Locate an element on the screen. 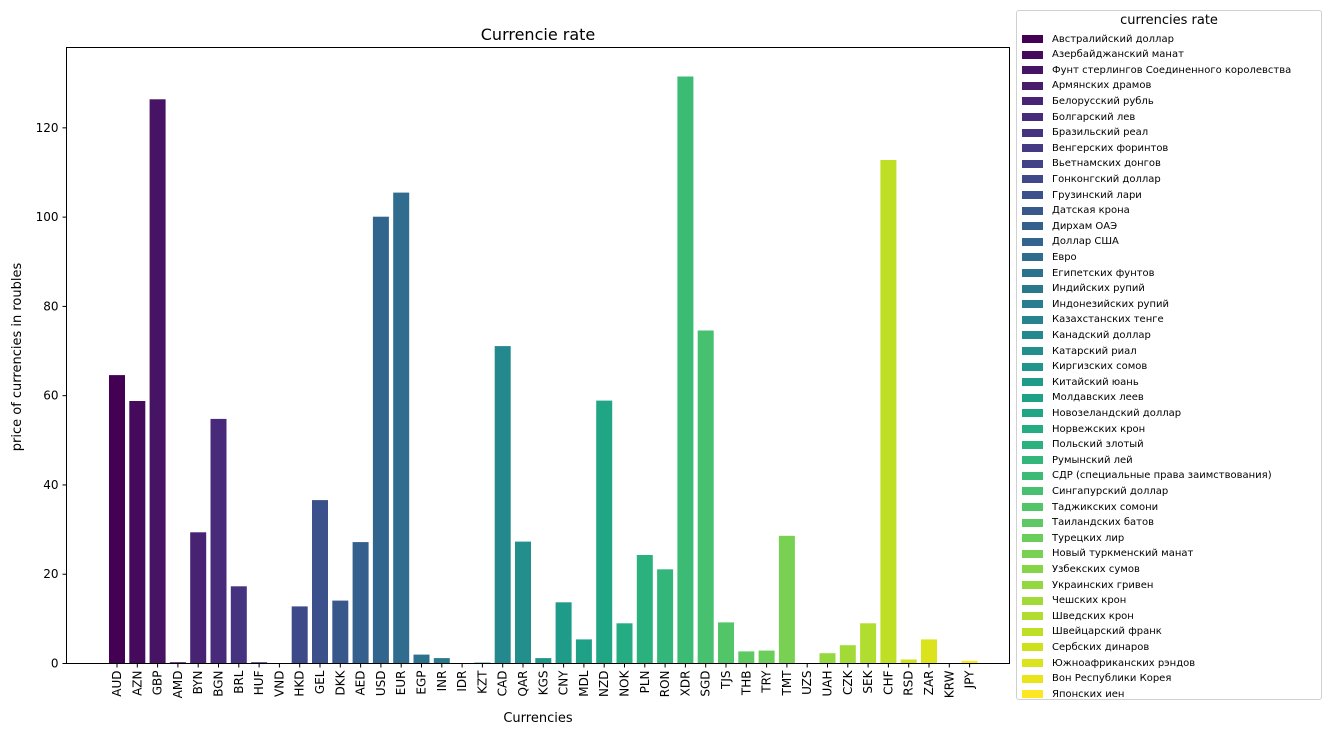 Image resolution: width=1331 pixels, height=735 pixels. legend-label: Белорусский рубль is located at coordinates (1103, 101).